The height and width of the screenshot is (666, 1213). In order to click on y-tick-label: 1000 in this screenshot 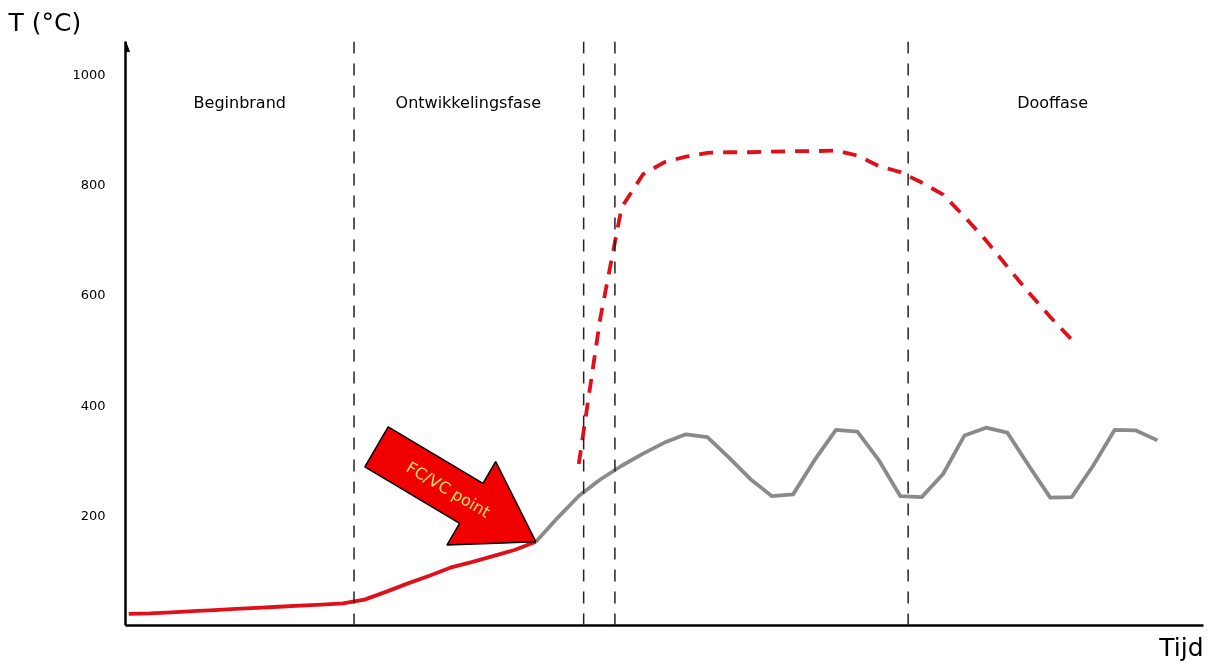, I will do `click(89, 75)`.